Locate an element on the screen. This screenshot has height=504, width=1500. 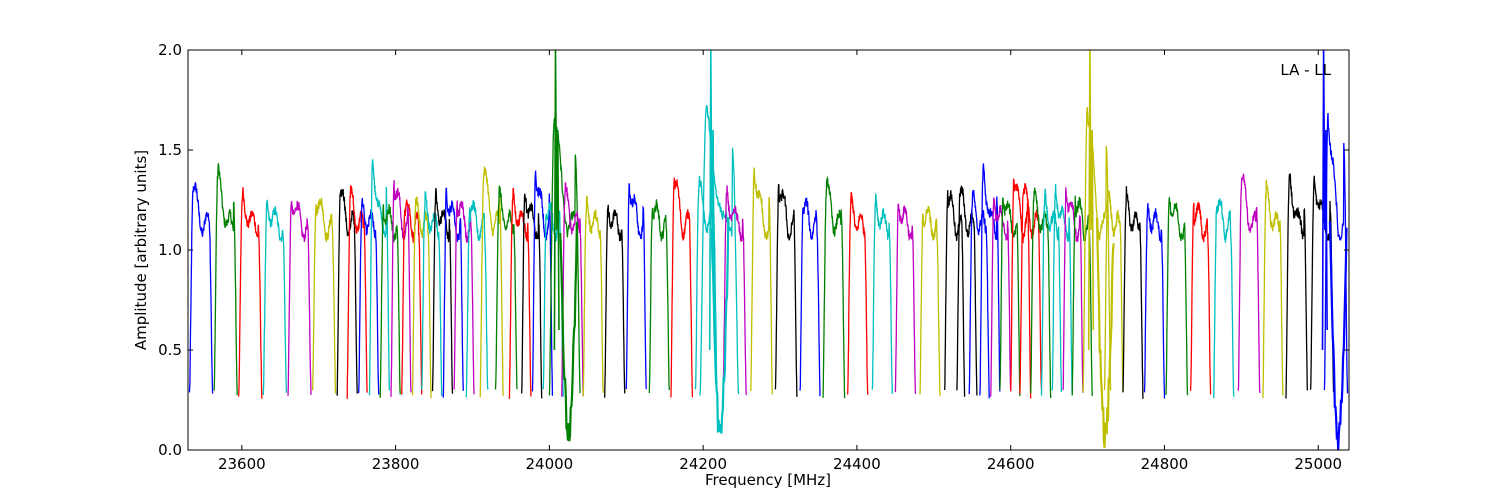
x-axis-label: Frequency [MHz] is located at coordinates (768, 480).